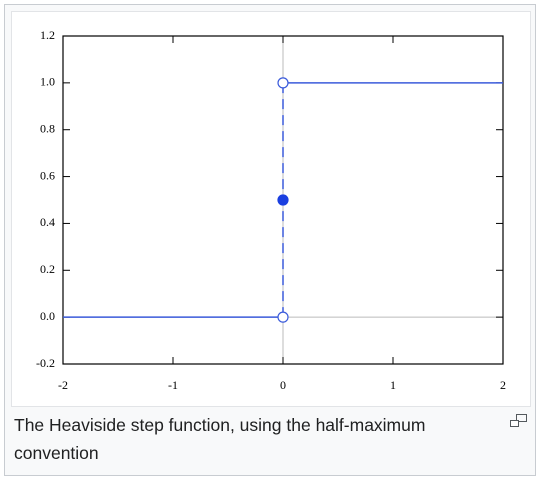 This screenshot has width=542, height=482. Describe the element at coordinates (519, 421) in the screenshot. I see `enlarge-icon` at that location.